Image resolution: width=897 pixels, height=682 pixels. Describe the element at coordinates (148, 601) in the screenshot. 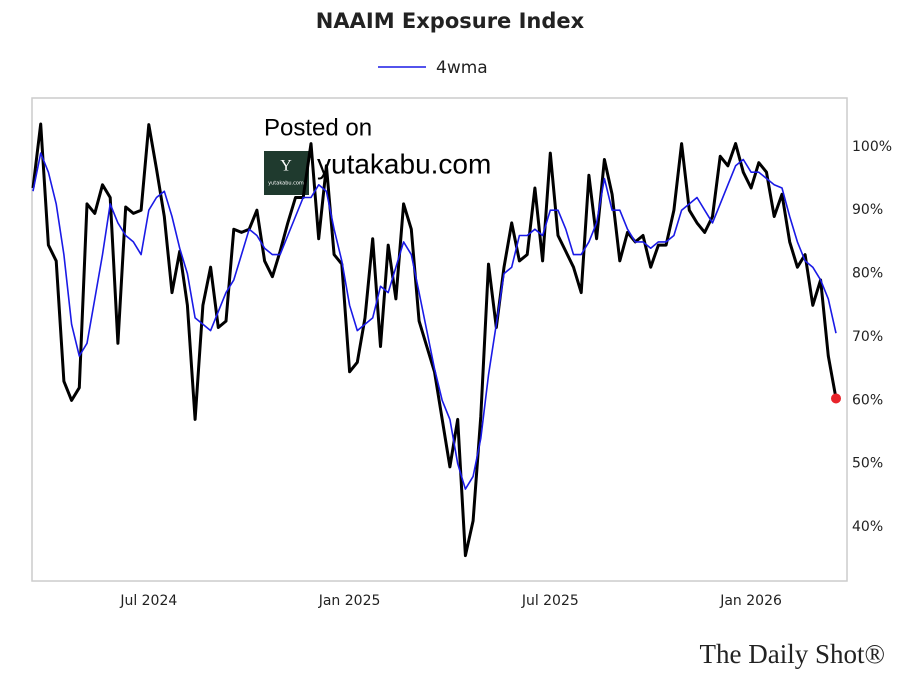

I see `x-tick-label: Jul 2024` at that location.